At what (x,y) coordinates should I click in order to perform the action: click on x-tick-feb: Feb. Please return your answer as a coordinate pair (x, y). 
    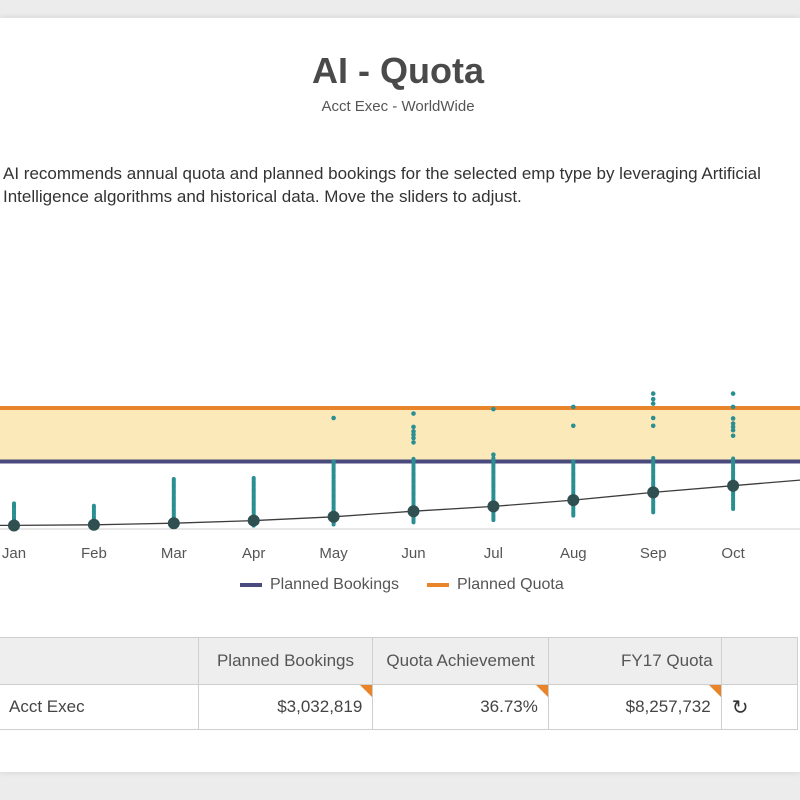
    Looking at the image, I should click on (94, 553).